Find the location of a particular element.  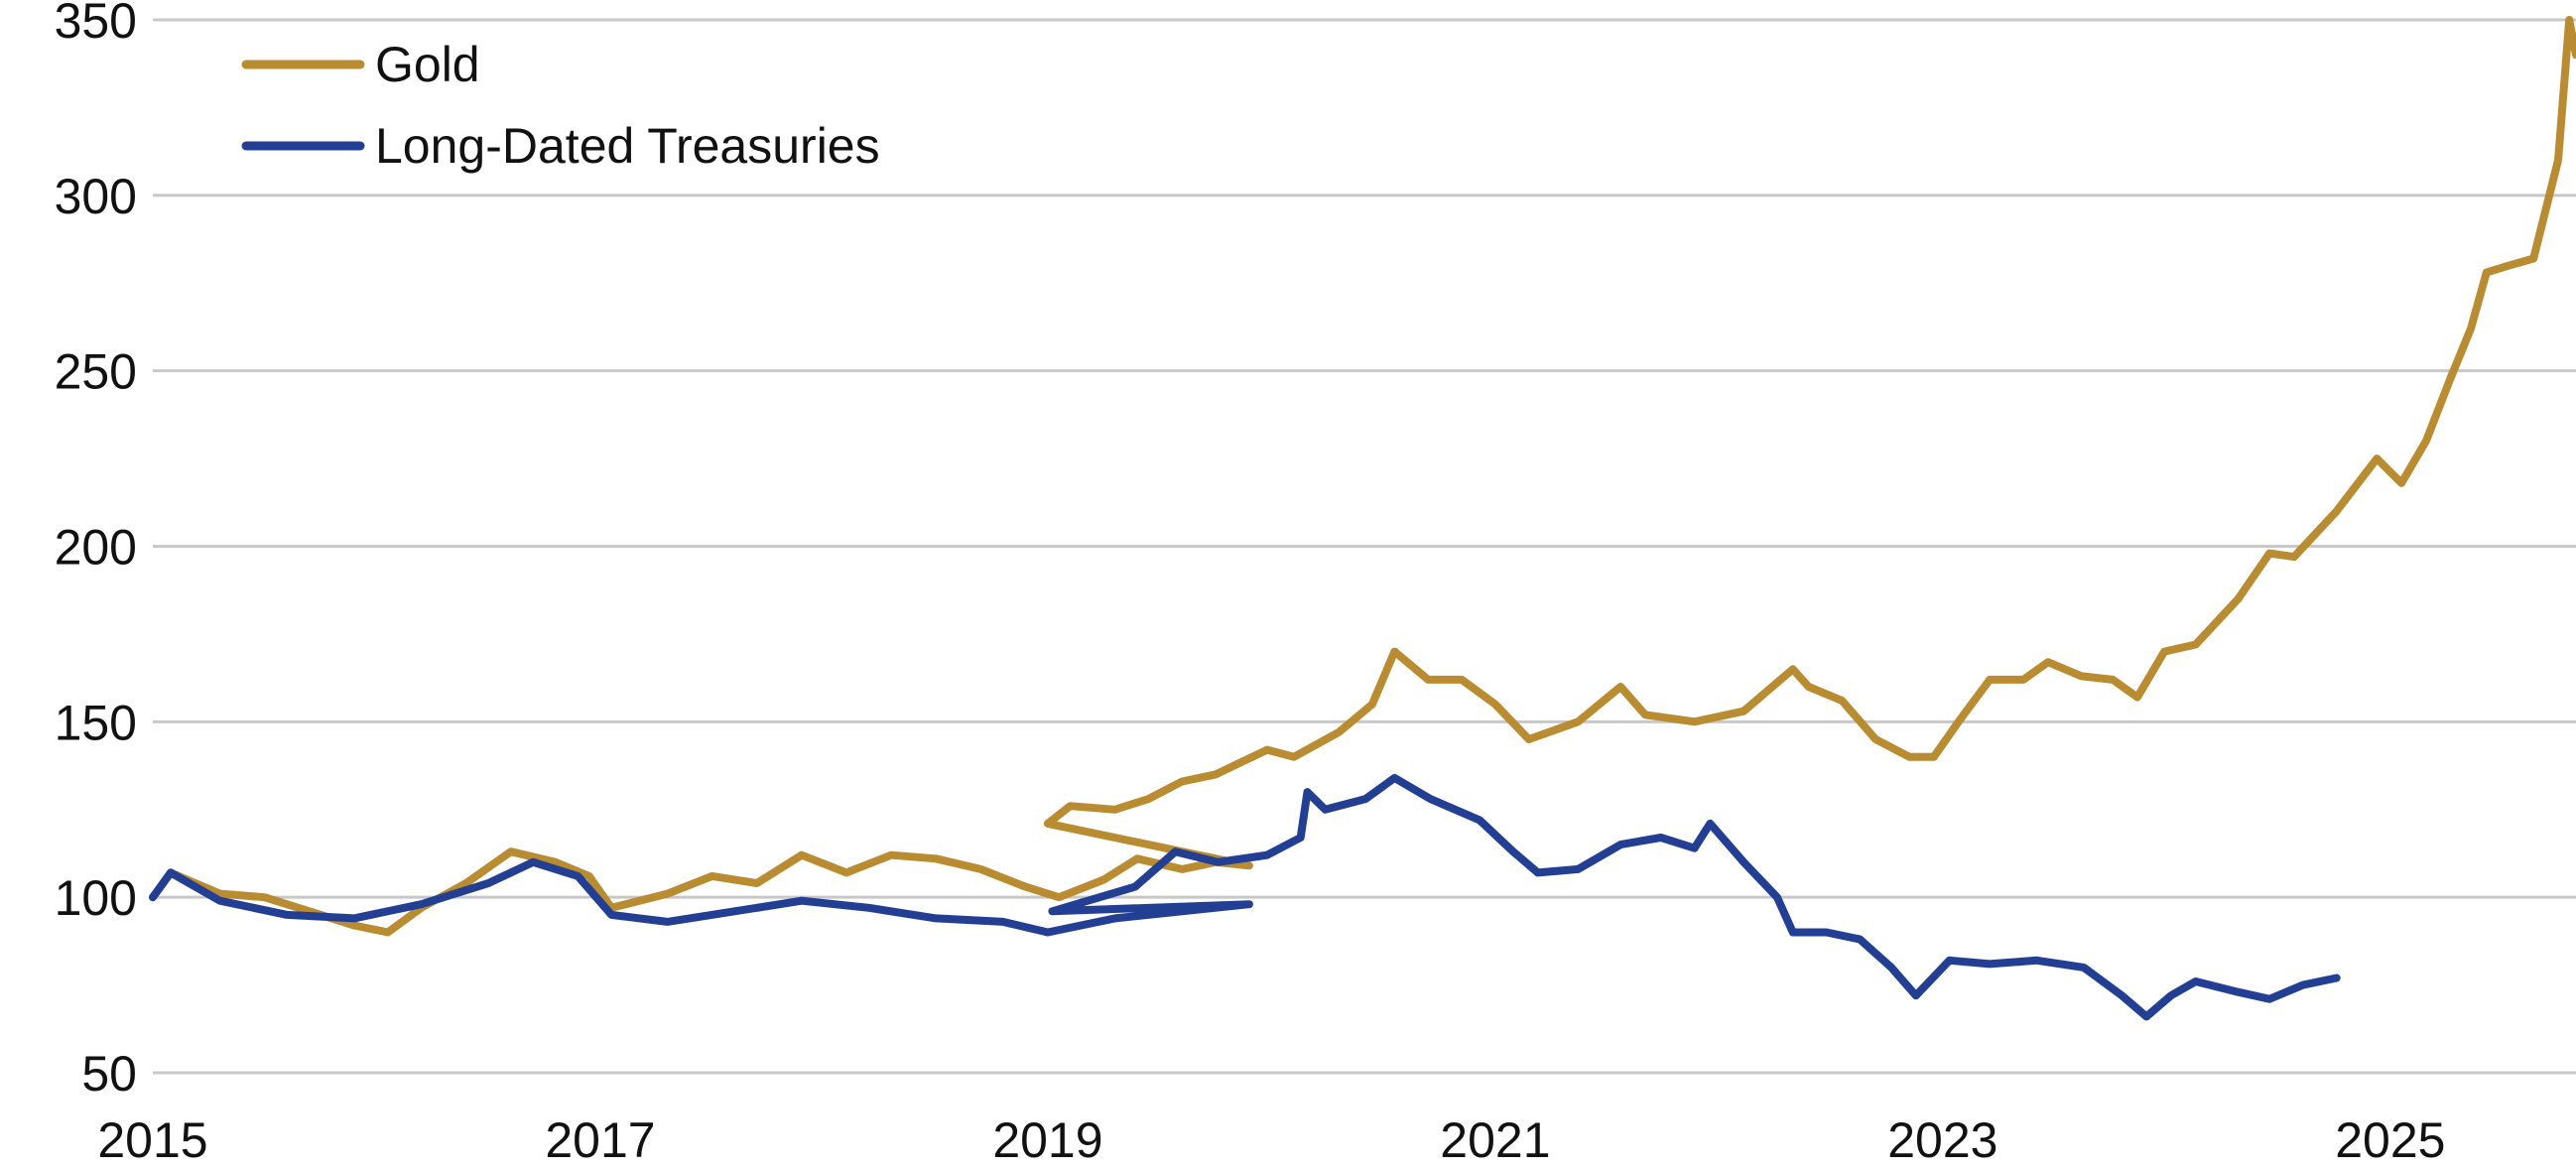

x-tick-label: 2023 is located at coordinates (1942, 1140).